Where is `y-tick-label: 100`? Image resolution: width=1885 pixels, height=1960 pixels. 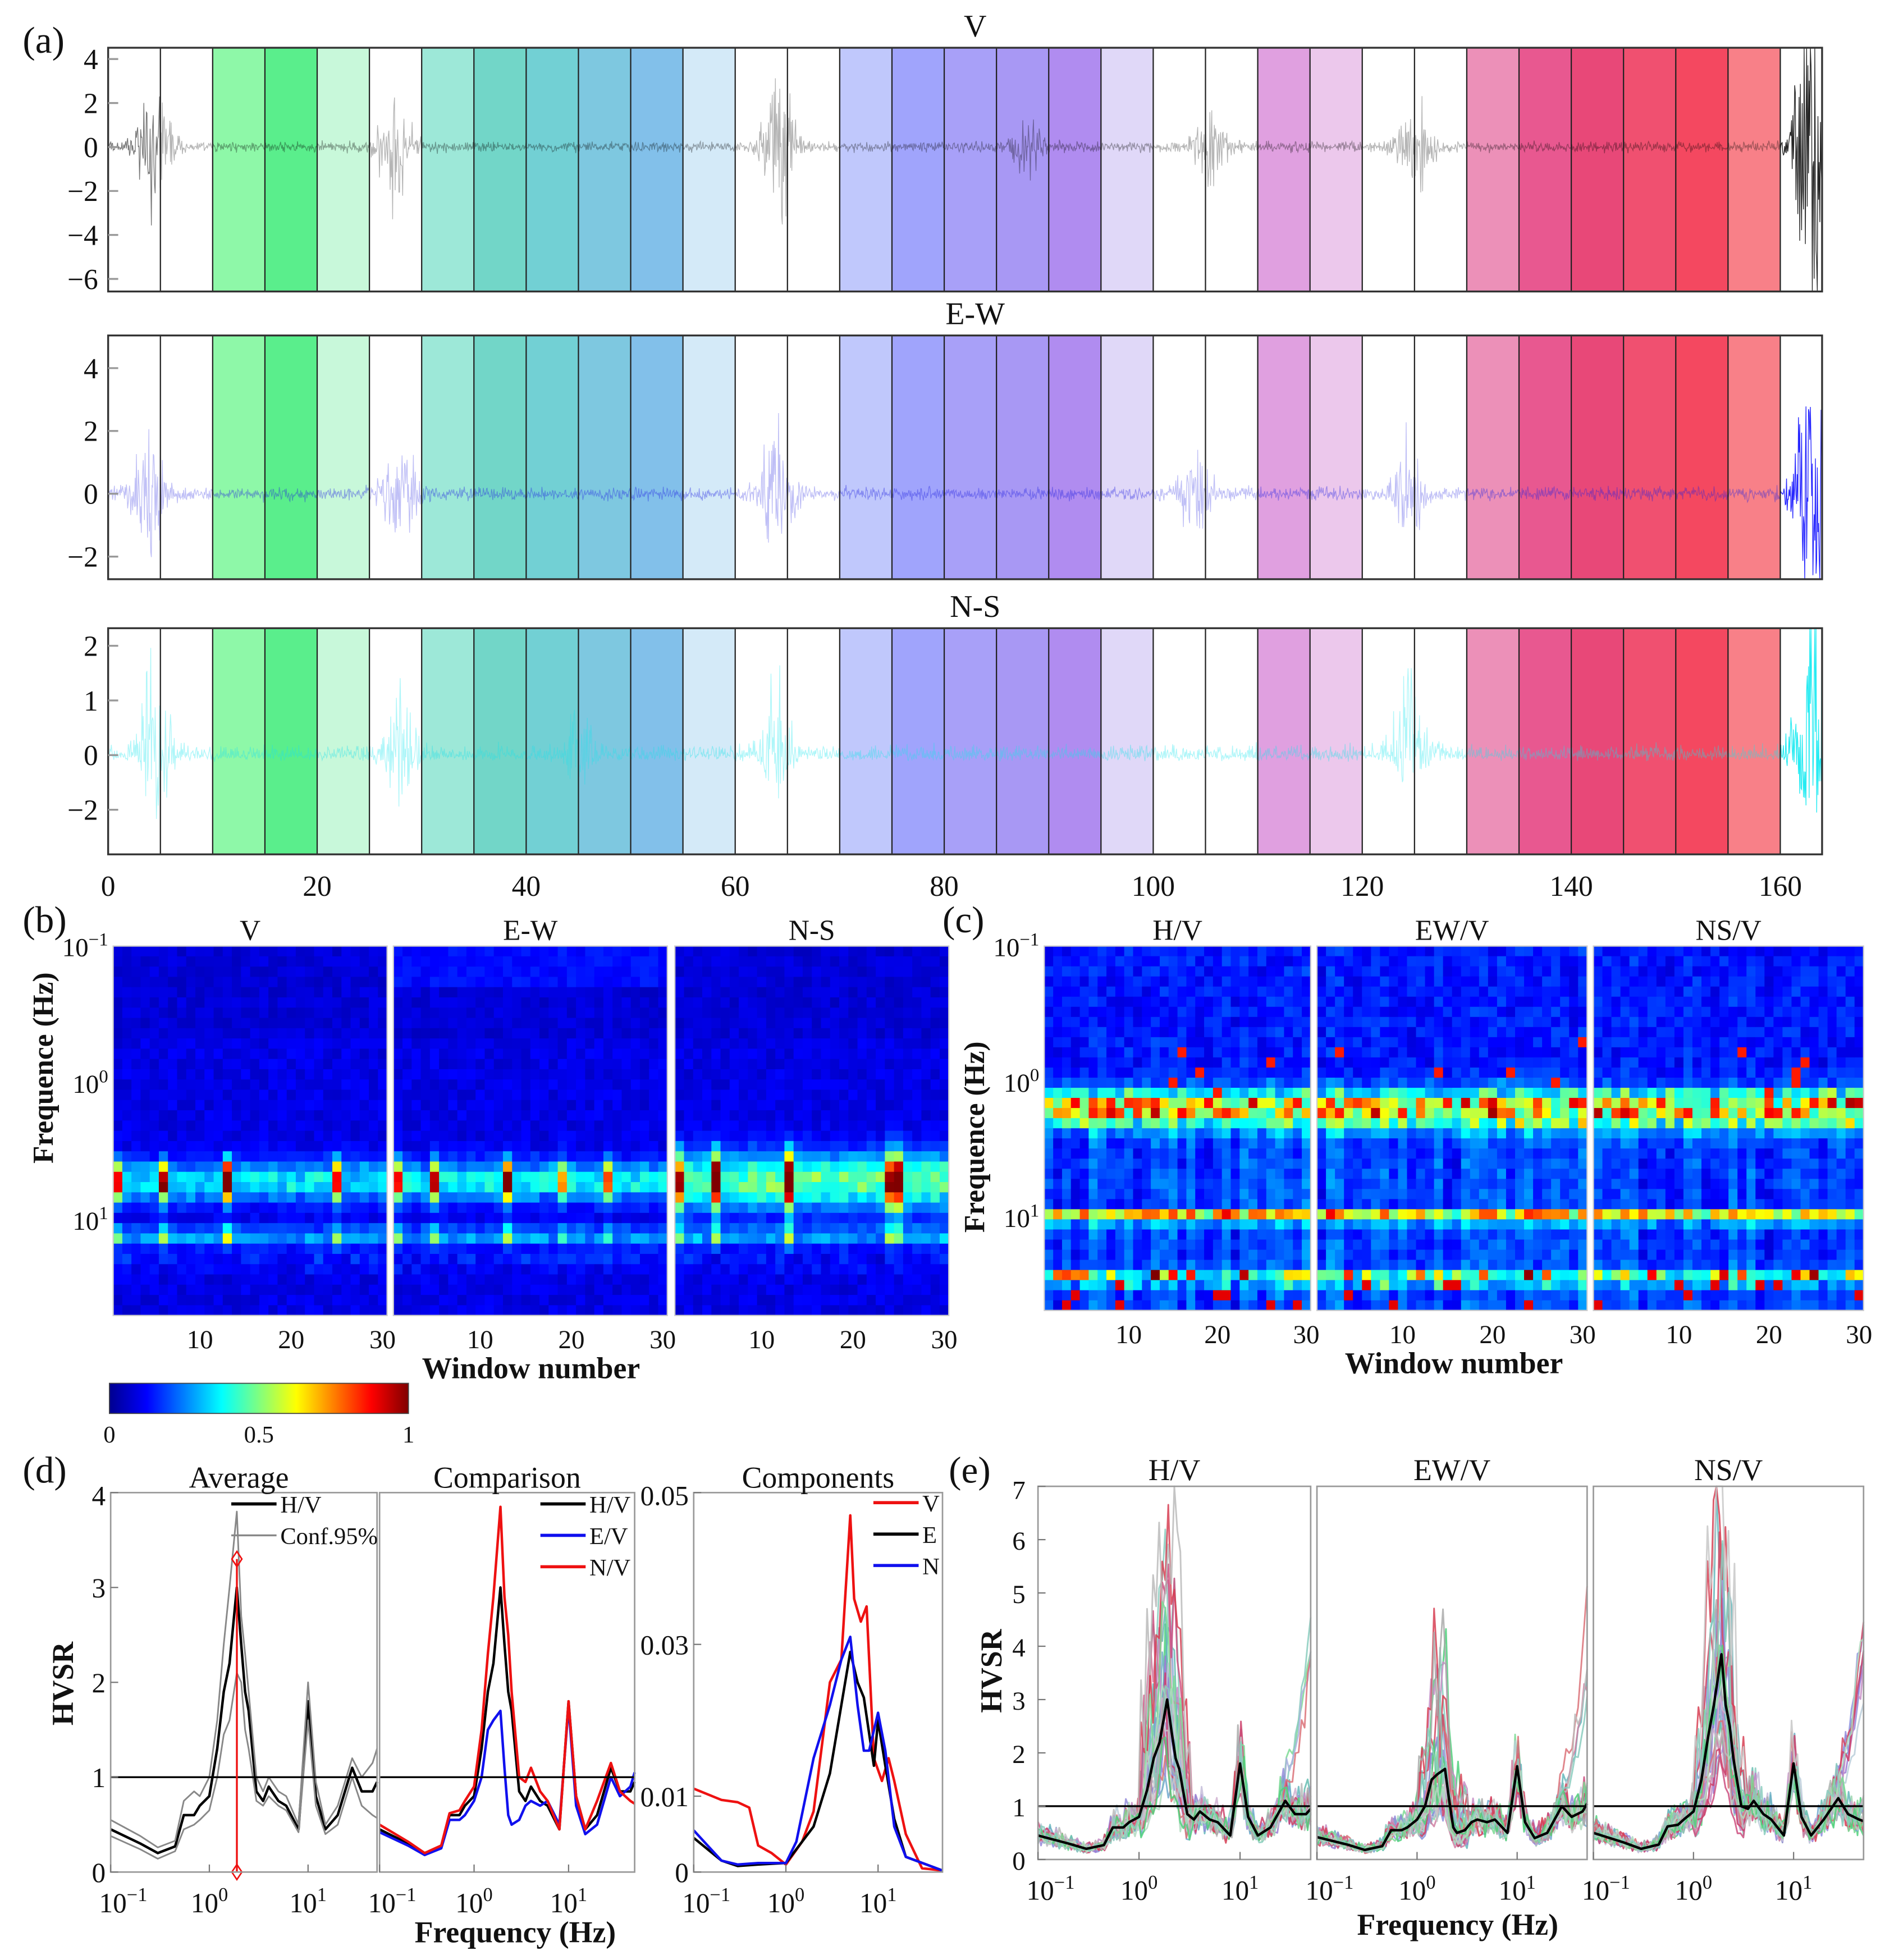
y-tick-label: 100 is located at coordinates (1021, 1081).